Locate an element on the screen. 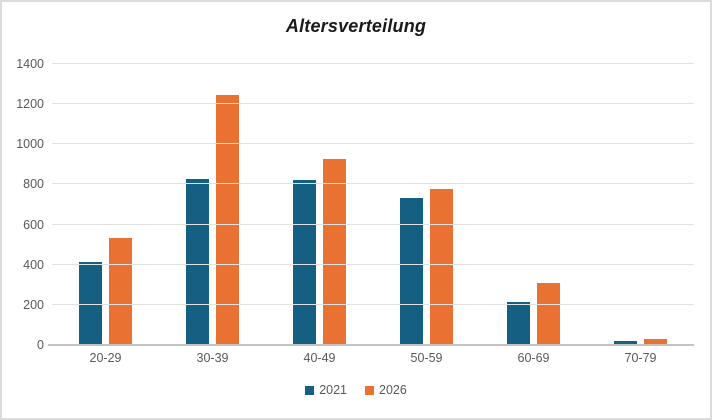 Image resolution: width=712 pixels, height=420 pixels. x-axis-label: 20-29 is located at coordinates (105, 358).